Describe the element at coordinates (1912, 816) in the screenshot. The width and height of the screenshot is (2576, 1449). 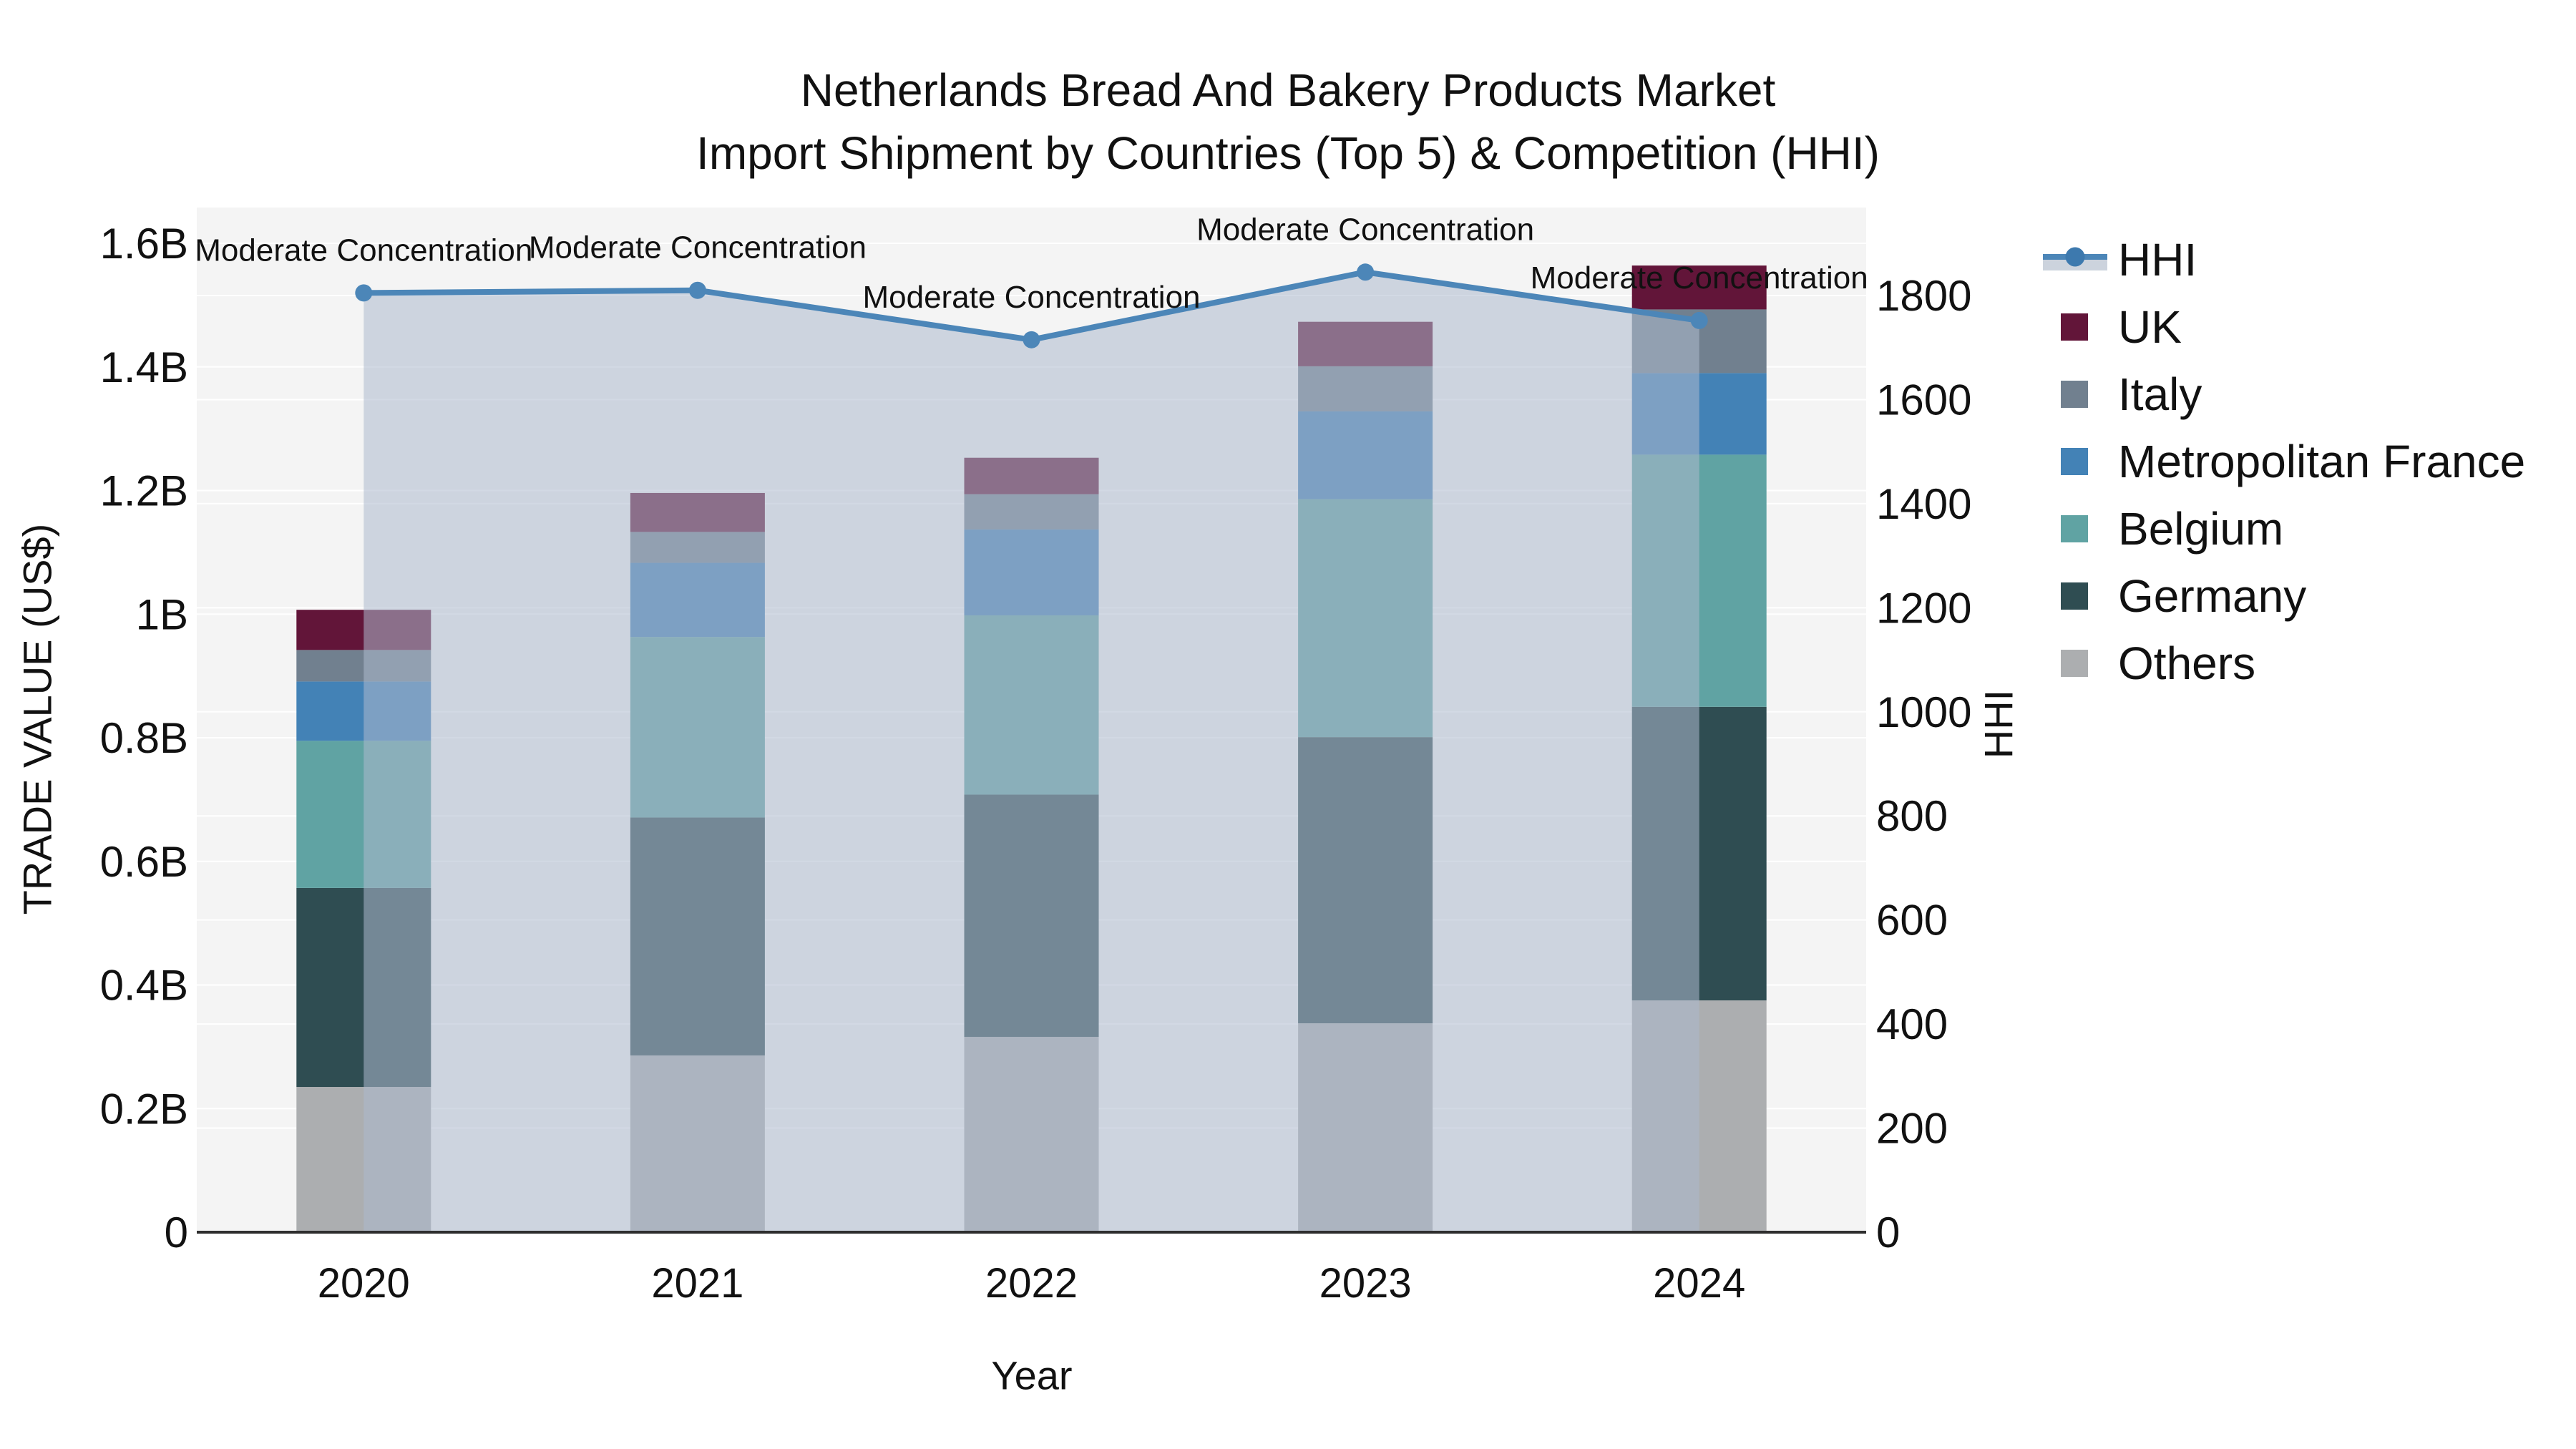
I see `y-right-tick: 800` at that location.